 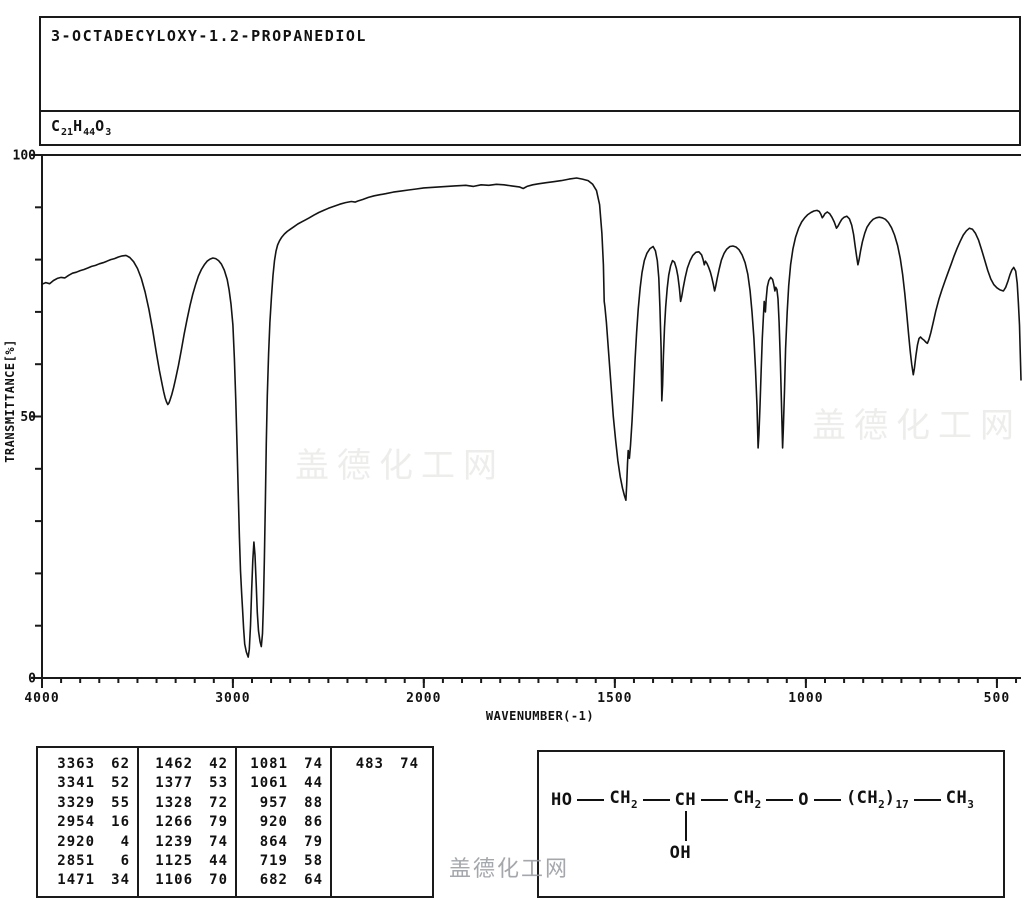 What do you see at coordinates (997, 698) in the screenshot?
I see `x-tick-label: 500` at bounding box center [997, 698].